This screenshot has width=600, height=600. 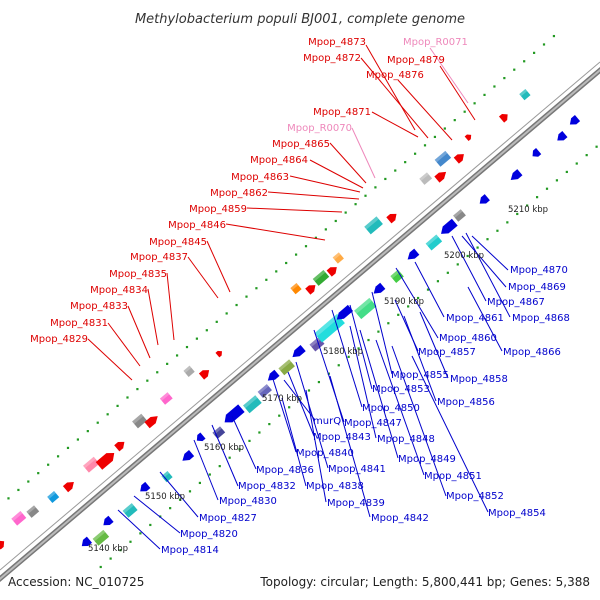 What do you see at coordinates (420, 375) in the screenshot?
I see `gene-label: Mpop_4855` at bounding box center [420, 375].